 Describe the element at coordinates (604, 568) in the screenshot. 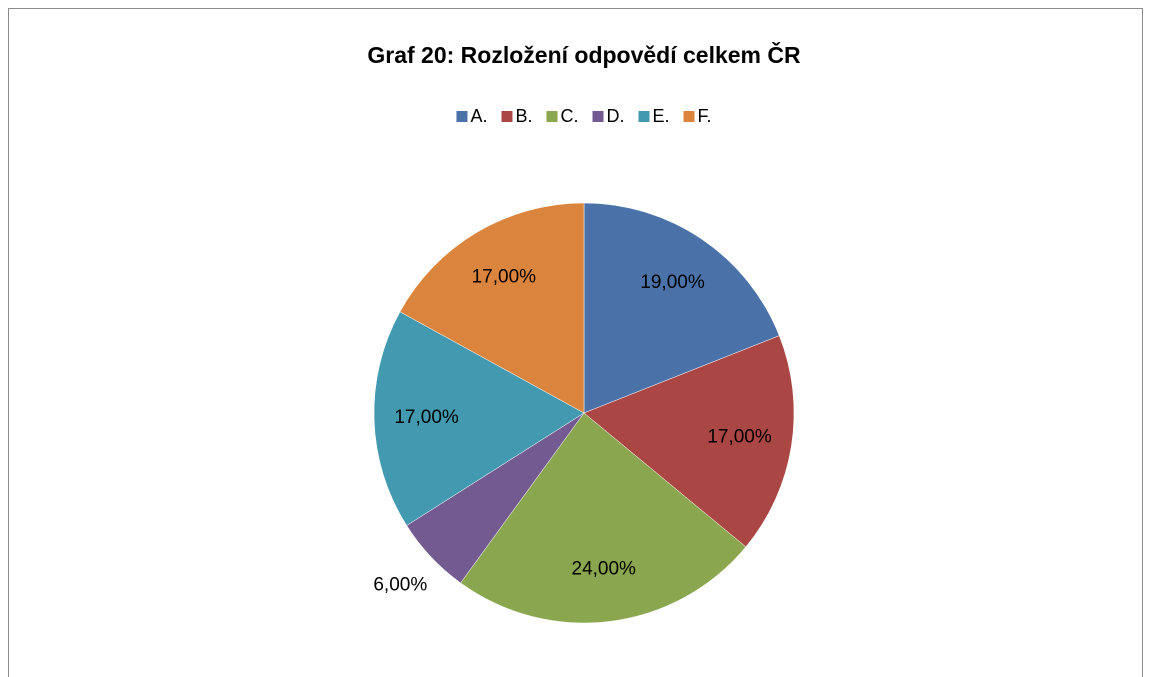

I see `data-label: 24,00%` at that location.